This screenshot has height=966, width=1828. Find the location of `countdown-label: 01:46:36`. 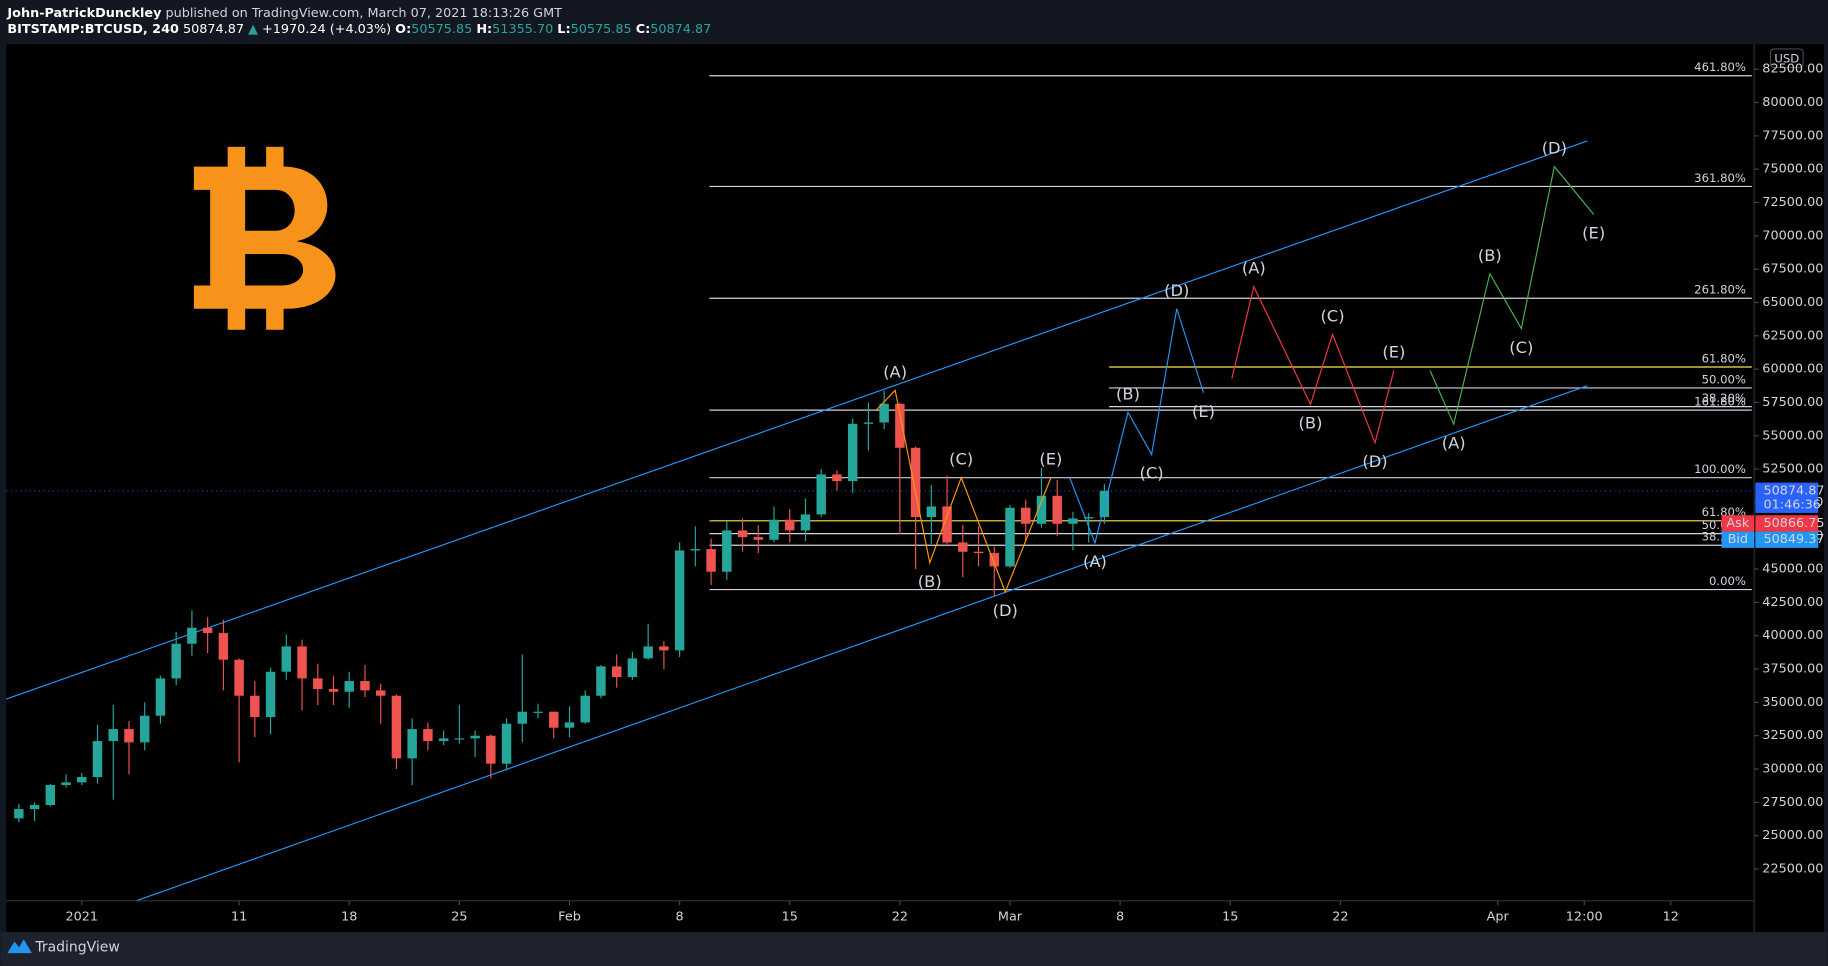

countdown-label: 01:46:36 is located at coordinates (1791, 504).